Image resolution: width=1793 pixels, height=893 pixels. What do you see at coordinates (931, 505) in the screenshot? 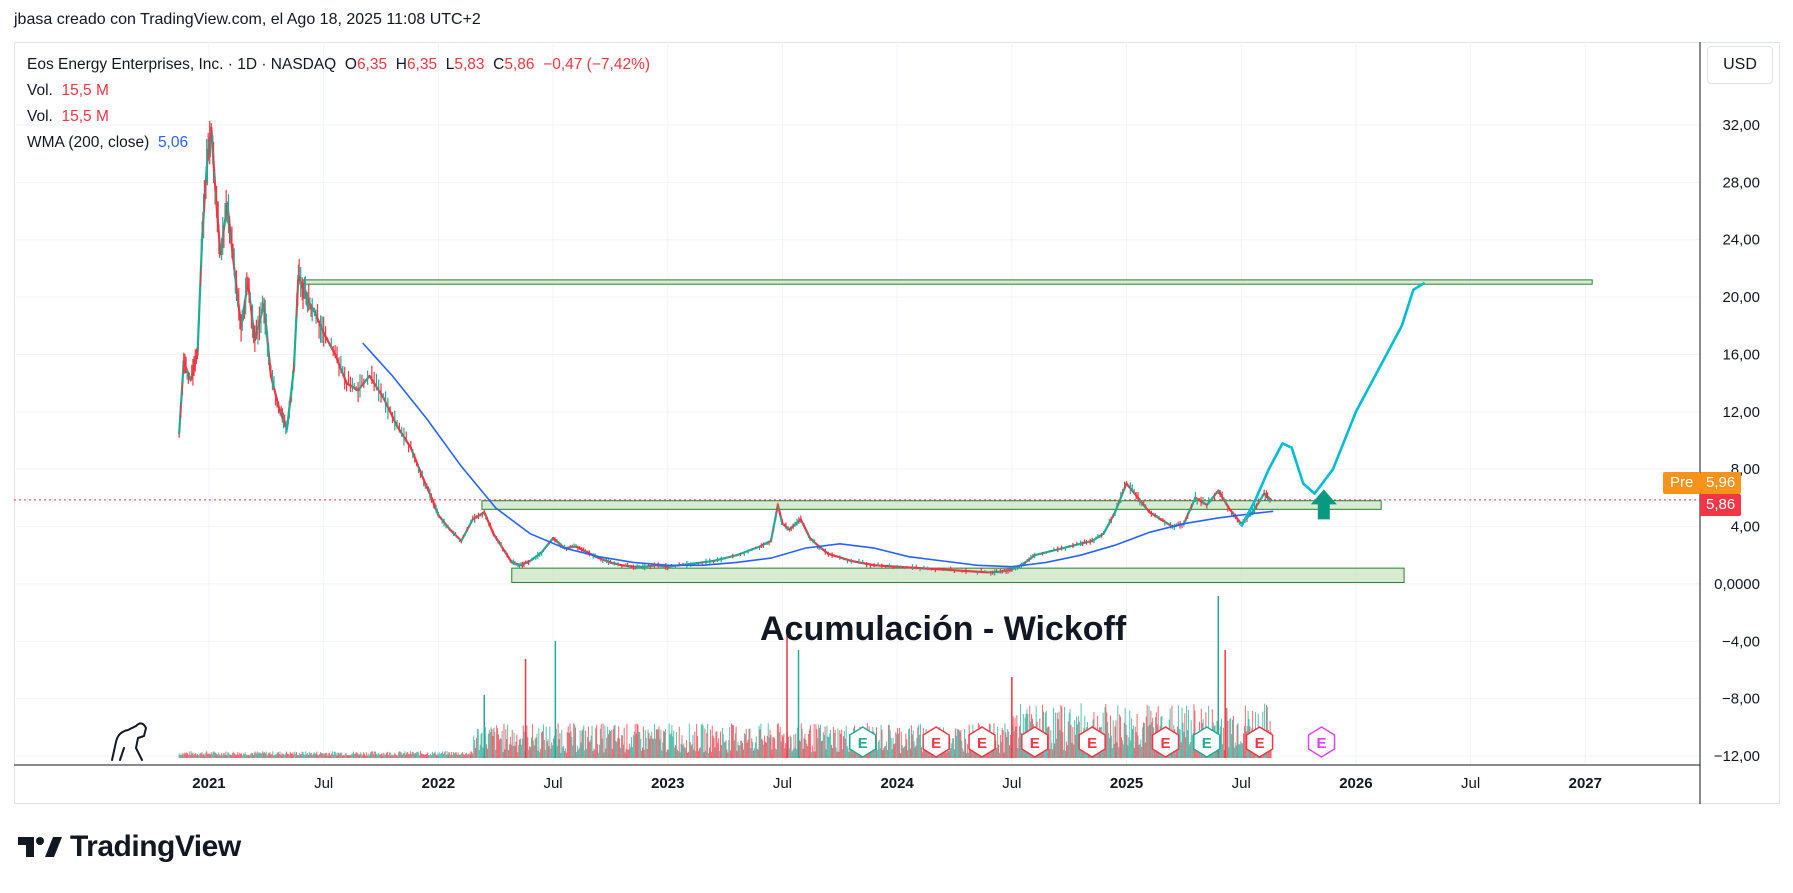
I see `resistance-zone-upper` at bounding box center [931, 505].